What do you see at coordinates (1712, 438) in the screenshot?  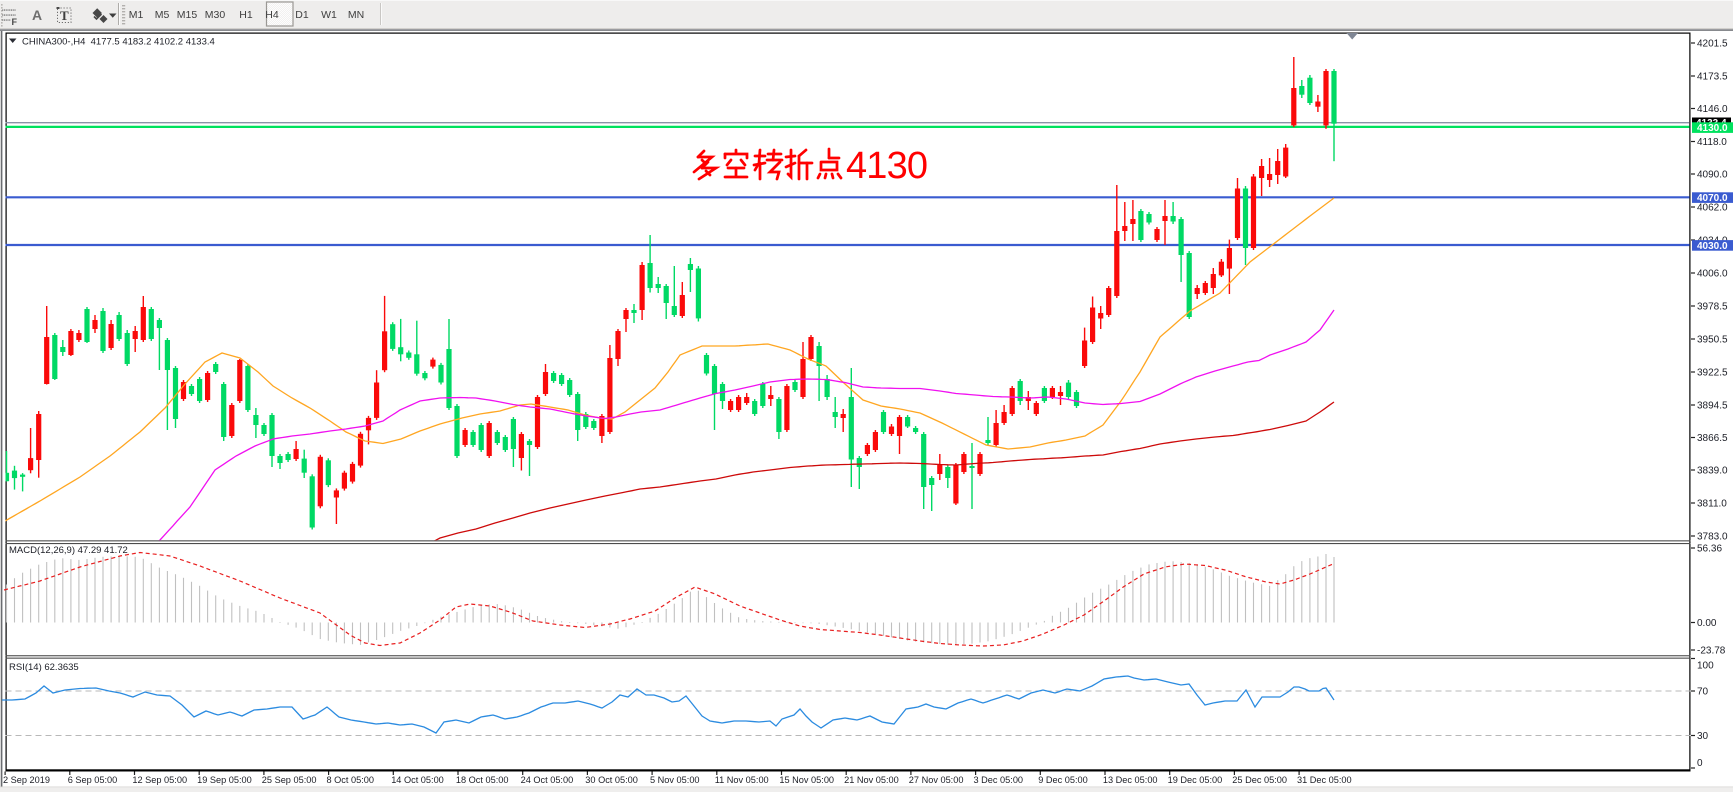 I see `svg-text: 3866.5` at bounding box center [1712, 438].